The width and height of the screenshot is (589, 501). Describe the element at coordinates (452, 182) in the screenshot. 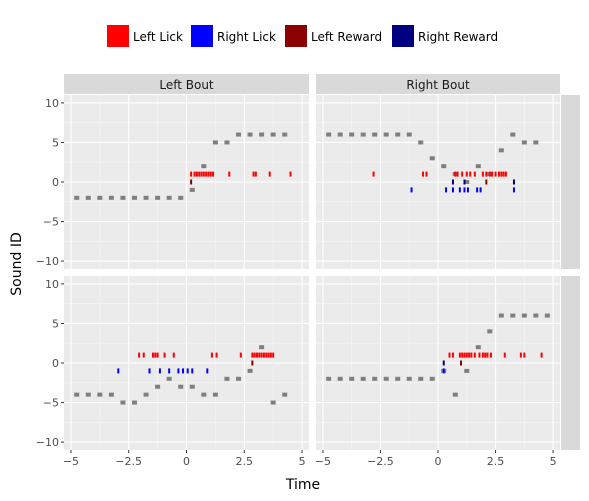

I see `right-reward-marker` at that location.